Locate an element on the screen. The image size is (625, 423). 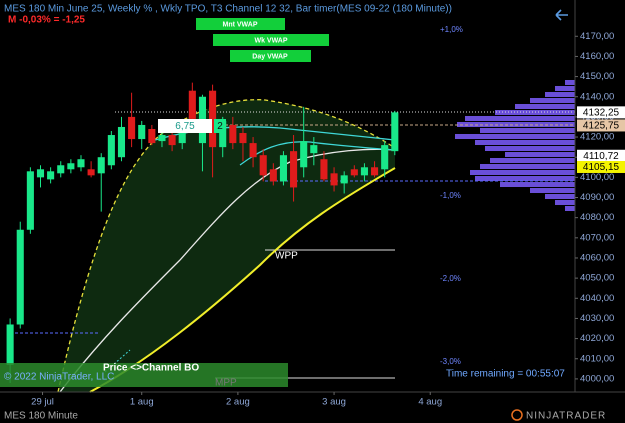
y-tick-label: 4050,00 is located at coordinates (597, 278).